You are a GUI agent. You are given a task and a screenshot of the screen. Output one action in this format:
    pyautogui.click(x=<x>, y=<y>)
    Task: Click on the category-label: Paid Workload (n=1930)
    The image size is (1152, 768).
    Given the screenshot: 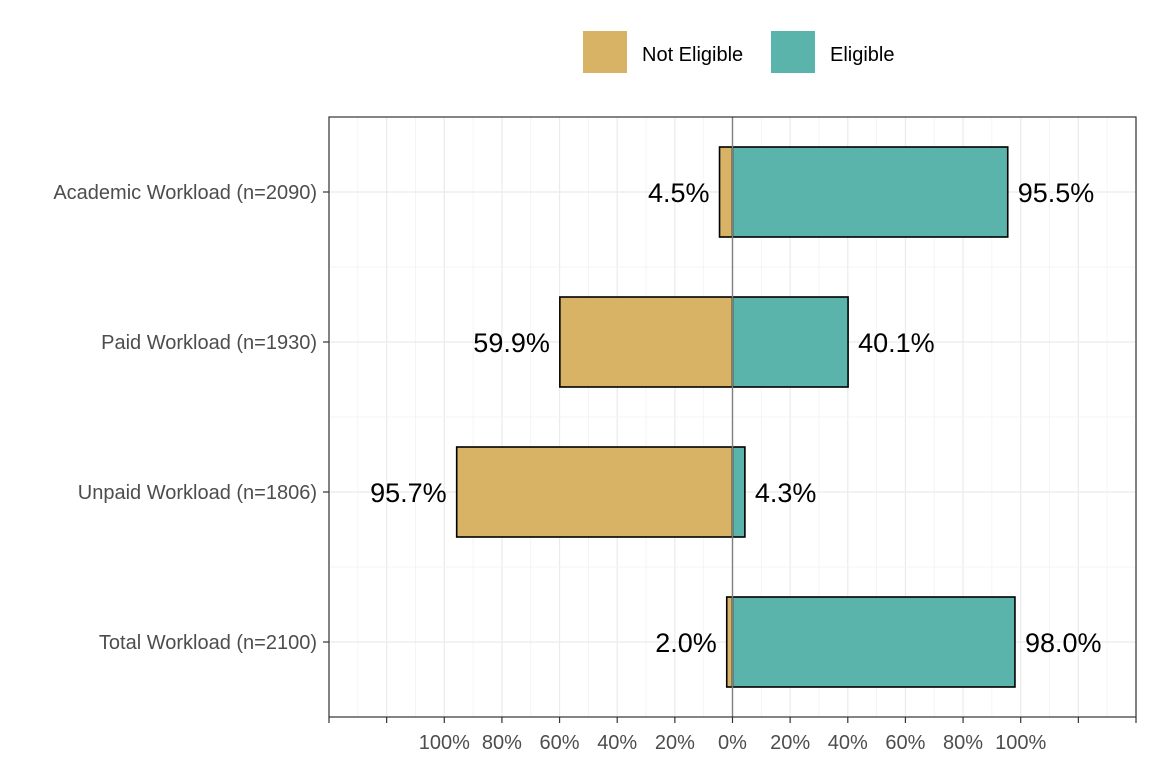 What is the action you would take?
    pyautogui.click(x=209, y=343)
    